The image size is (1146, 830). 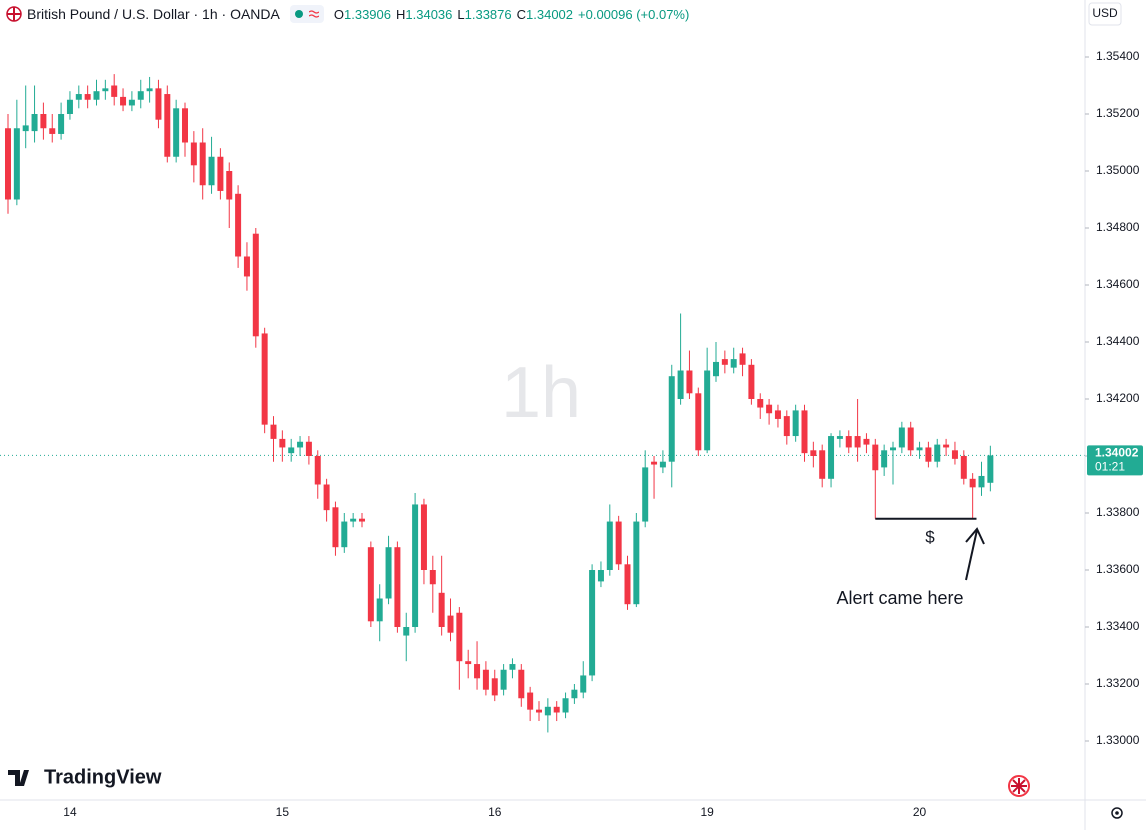 What do you see at coordinates (634, 14) in the screenshot?
I see `change-value: +0.00096 (+0.07%)` at bounding box center [634, 14].